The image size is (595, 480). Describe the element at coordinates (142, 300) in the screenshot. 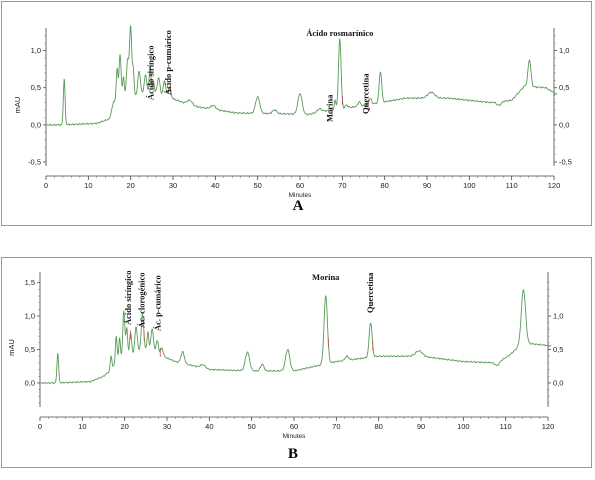

I see `peak-annotation: Ác. clorogénico` at that location.